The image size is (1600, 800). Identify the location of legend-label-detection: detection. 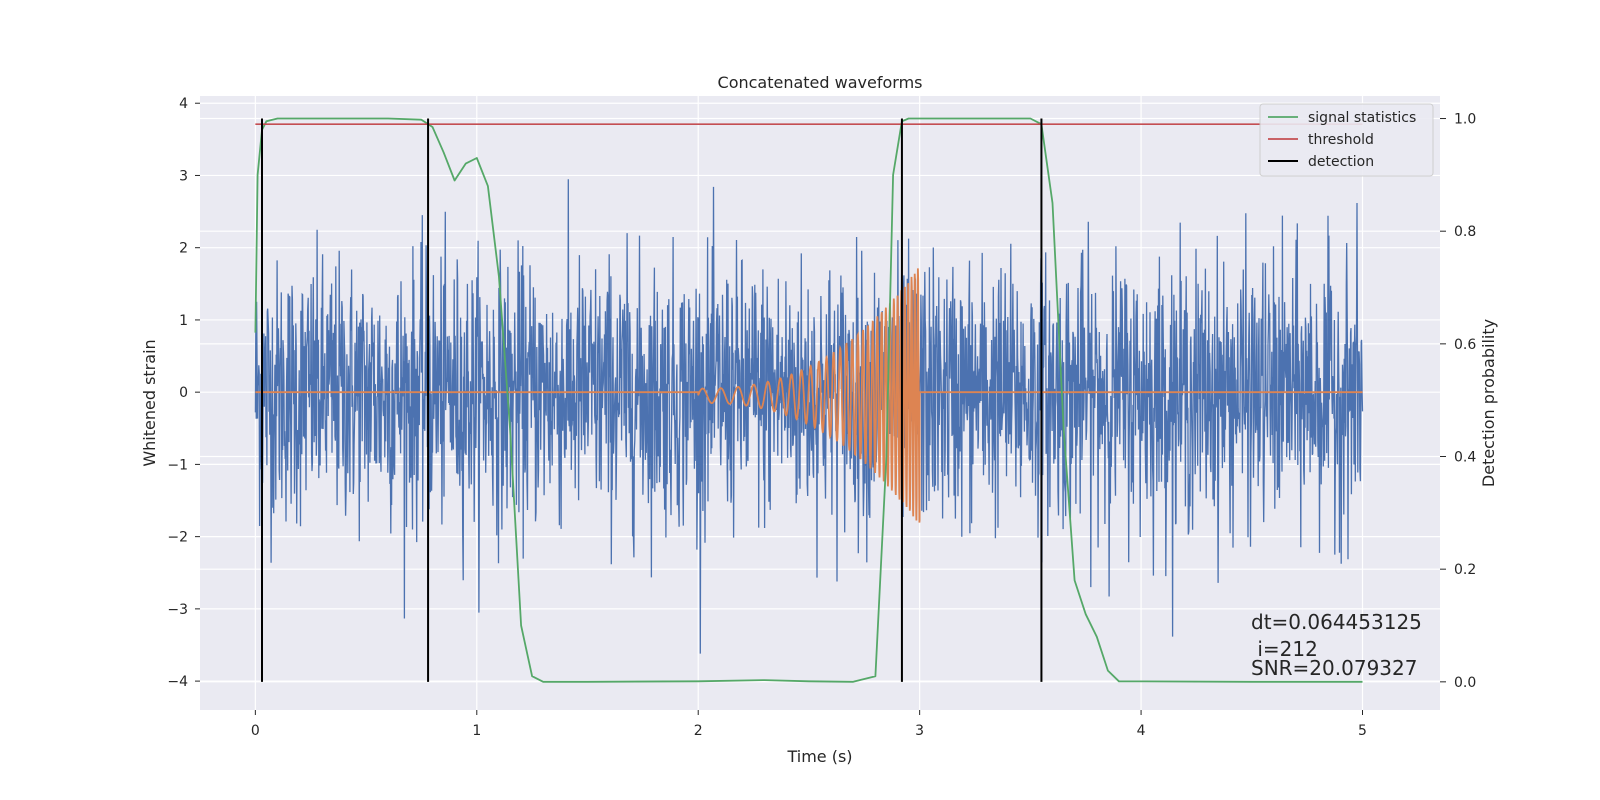
(1341, 162).